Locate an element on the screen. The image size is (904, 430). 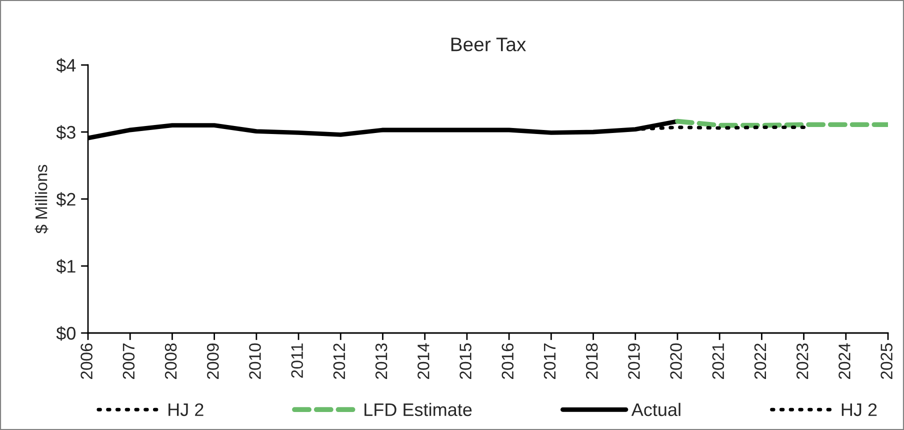
x-tick-label: 2008 is located at coordinates (170, 361).